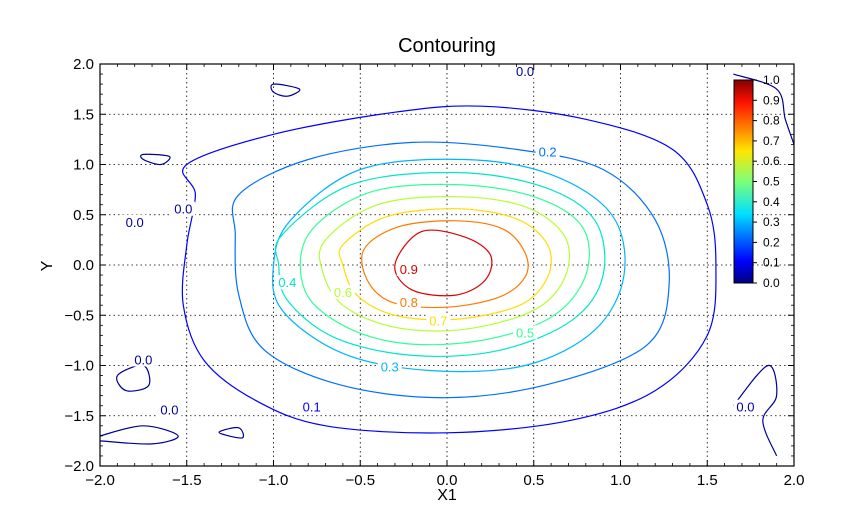  Describe the element at coordinates (771, 202) in the screenshot. I see `colorbar-tick-label: 0.4` at that location.